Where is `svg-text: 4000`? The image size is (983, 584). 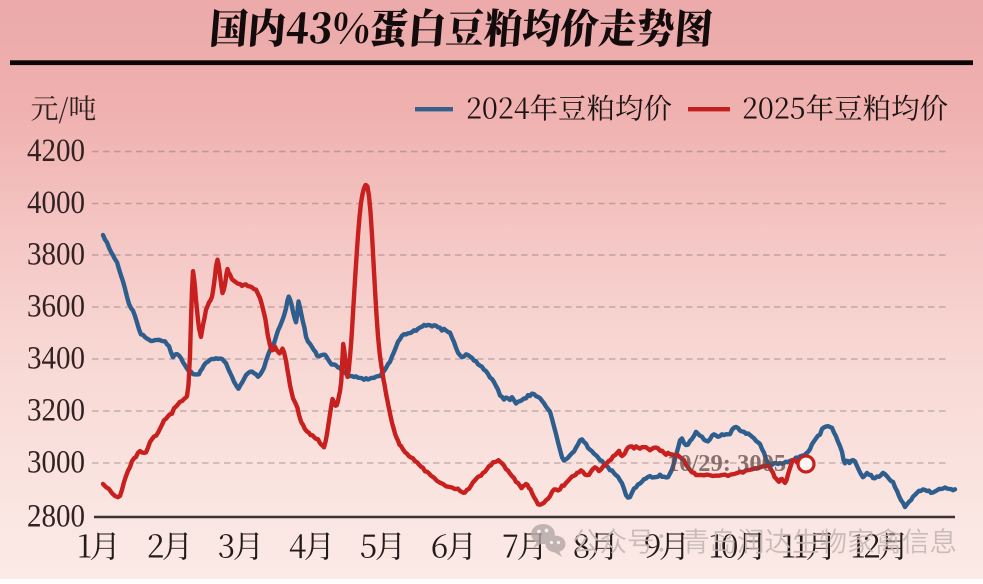
svg-text: 4000 is located at coordinates (56, 203).